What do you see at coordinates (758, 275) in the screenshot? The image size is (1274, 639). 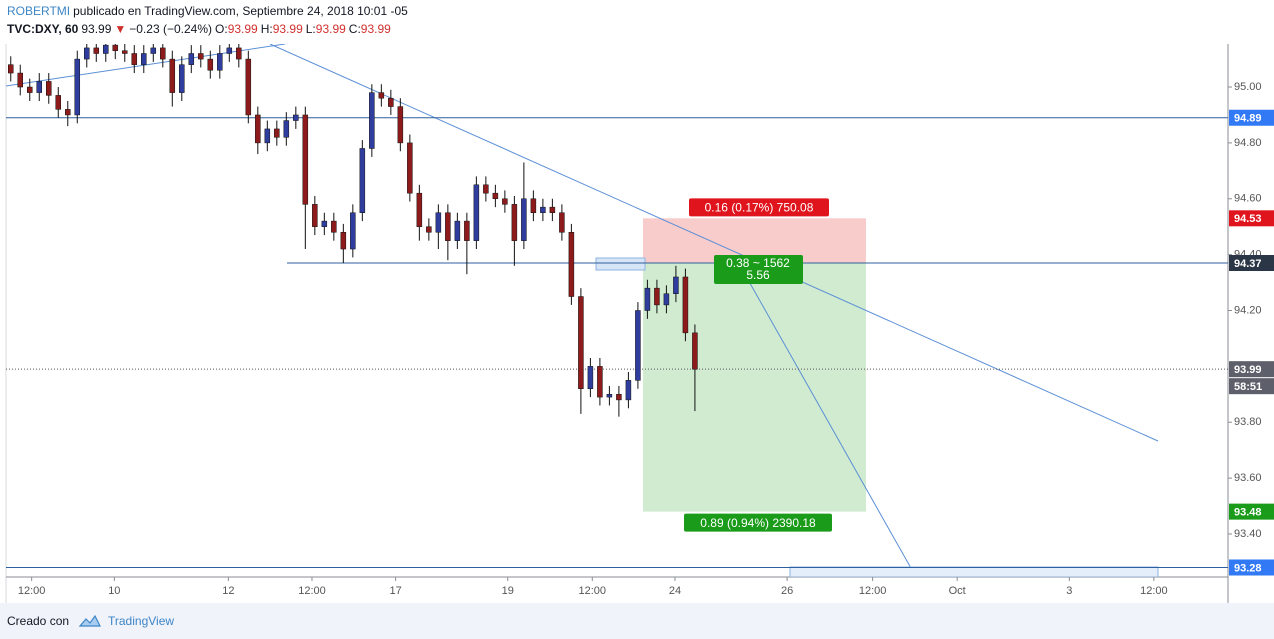 I see `position-info: 5.56` at bounding box center [758, 275].